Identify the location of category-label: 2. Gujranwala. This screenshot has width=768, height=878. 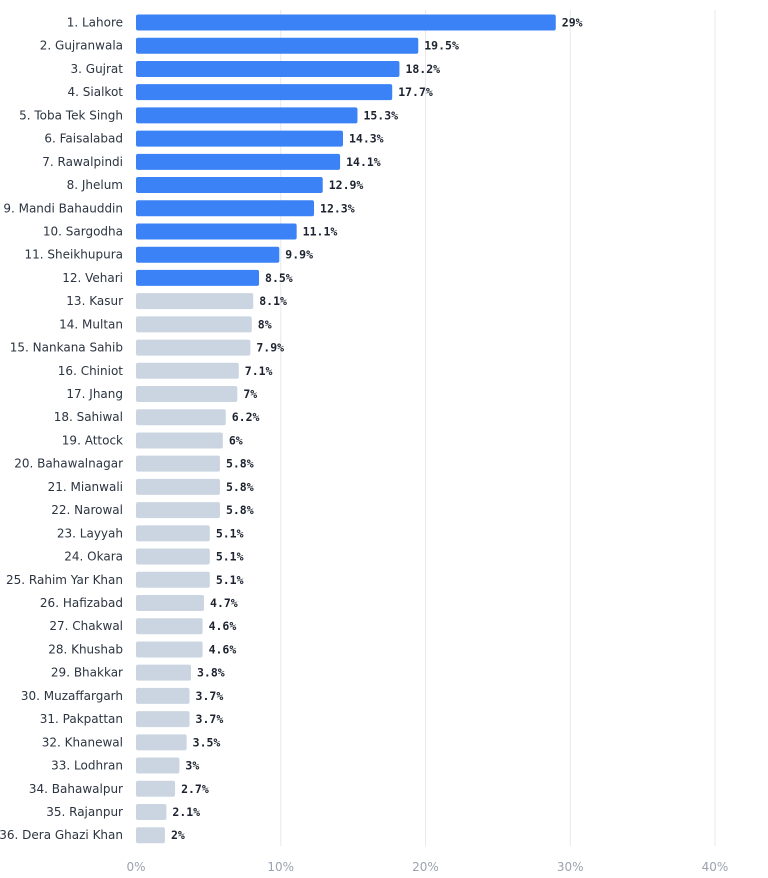
(81, 46).